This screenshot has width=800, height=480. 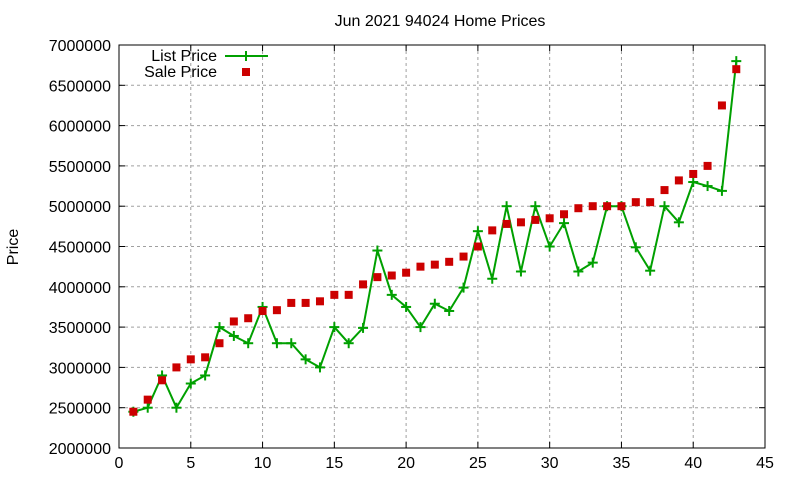 What do you see at coordinates (263, 463) in the screenshot?
I see `x-tick-label: 10` at bounding box center [263, 463].